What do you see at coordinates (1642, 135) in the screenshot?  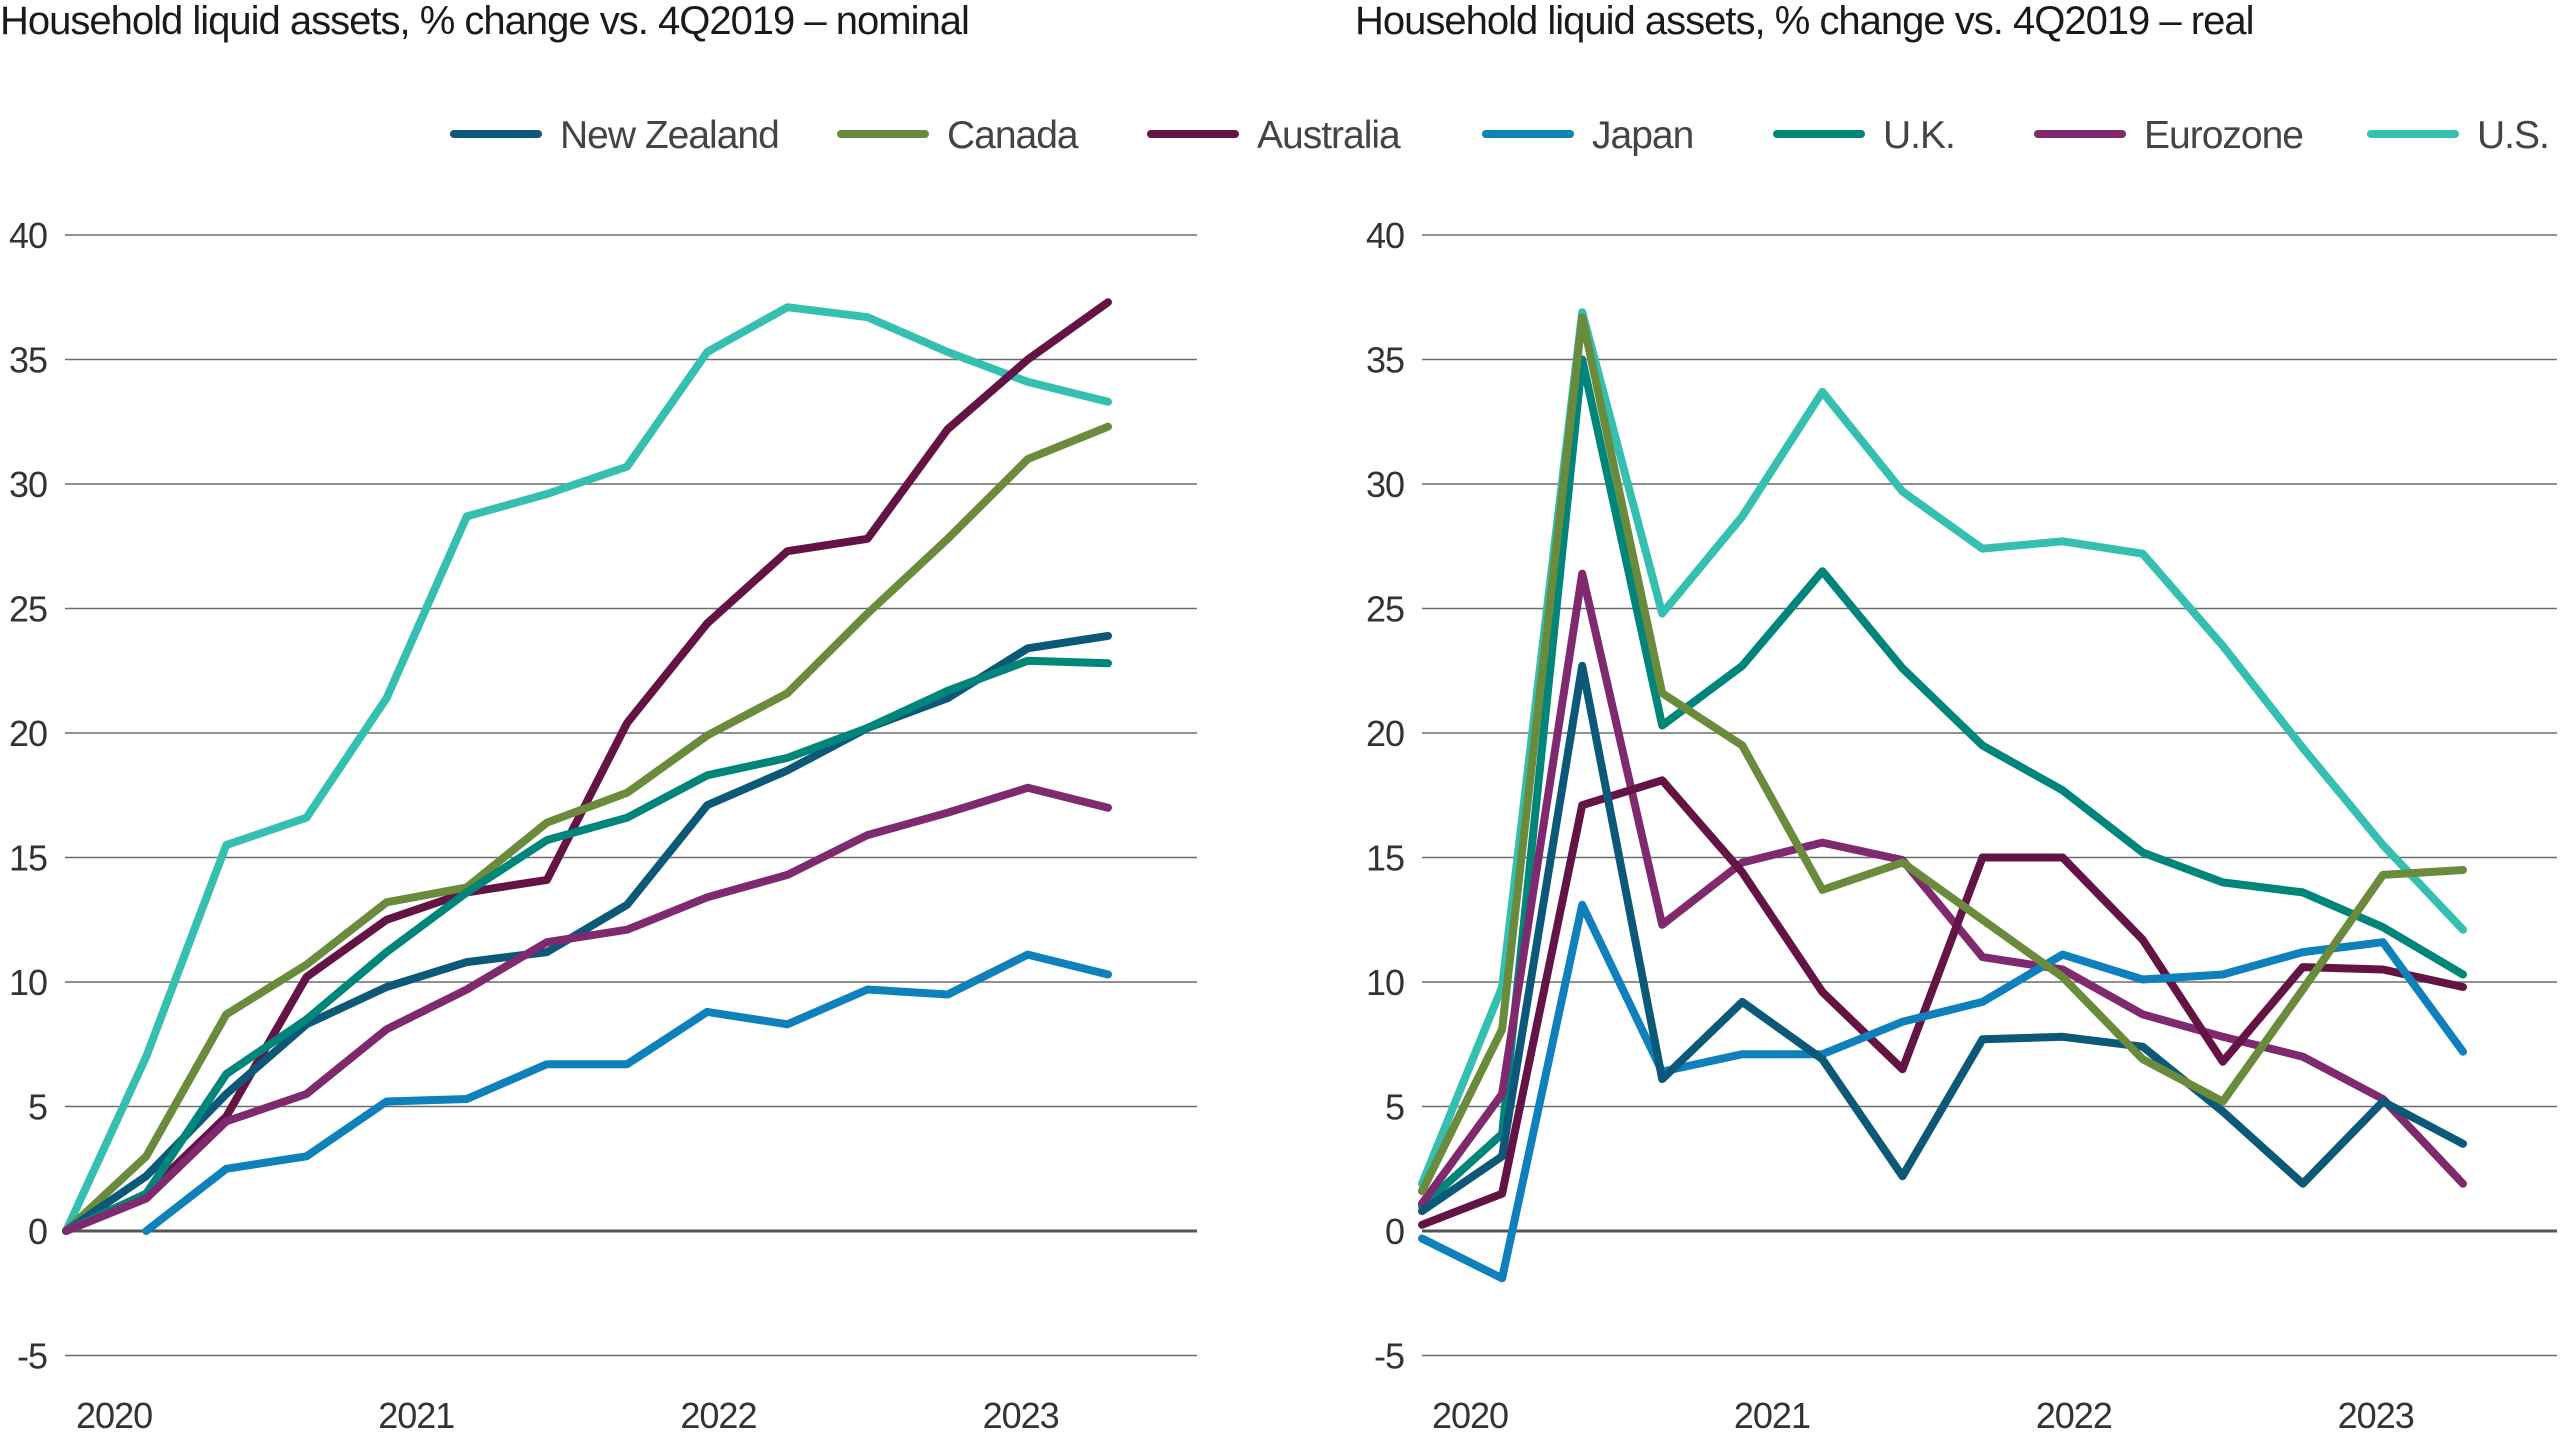 I see `legend-label: Japan` at bounding box center [1642, 135].